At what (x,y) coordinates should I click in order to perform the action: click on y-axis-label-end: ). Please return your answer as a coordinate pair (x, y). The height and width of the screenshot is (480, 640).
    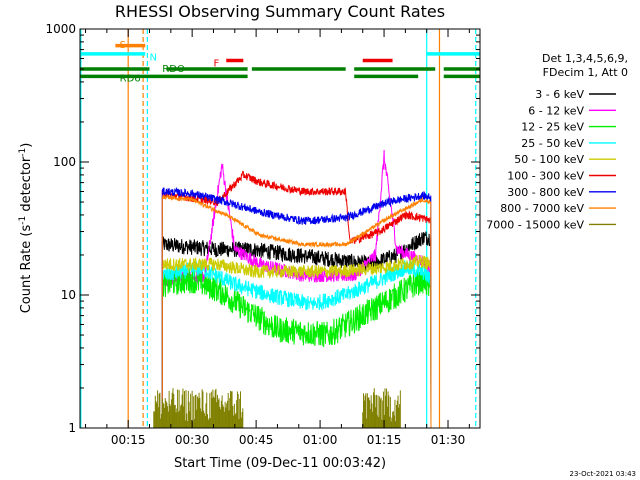
    Looking at the image, I should click on (26, 145).